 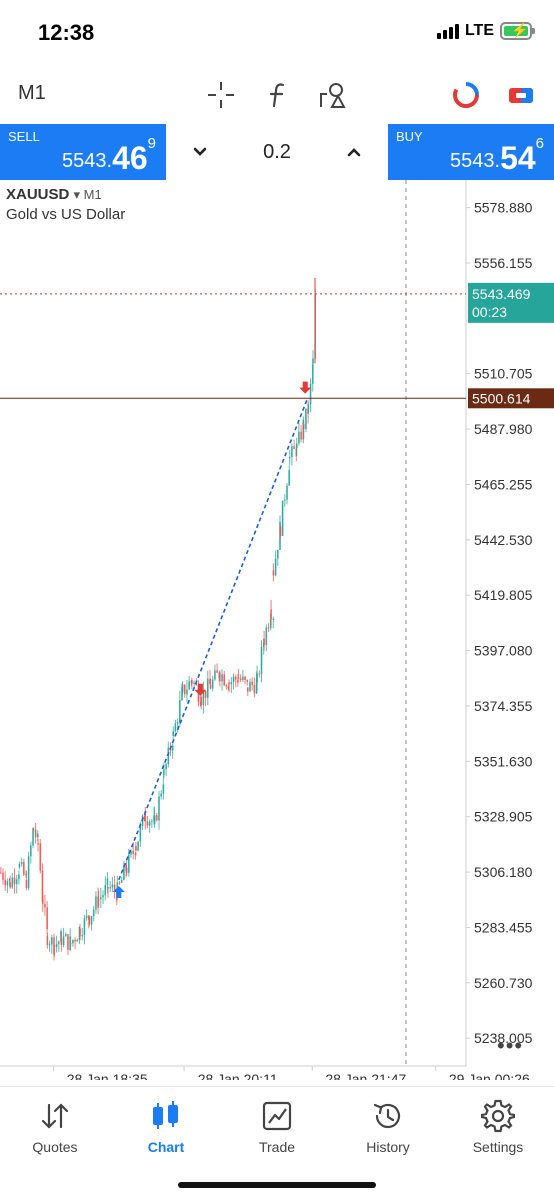 I want to click on more-options-button: •••, so click(x=510, y=1045).